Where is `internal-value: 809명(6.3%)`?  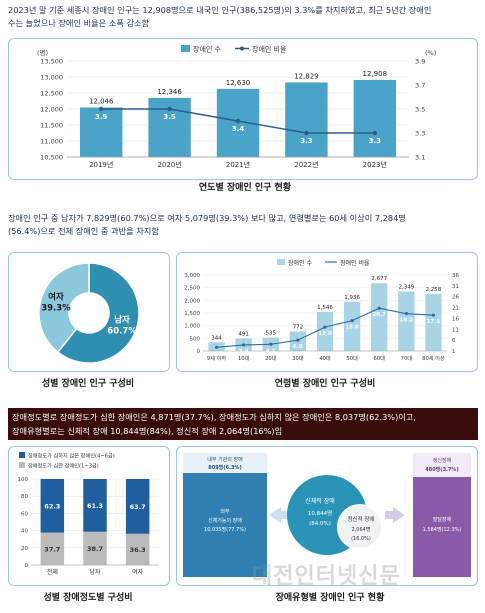 internal-value: 809명(6.3%) is located at coordinates (224, 467).